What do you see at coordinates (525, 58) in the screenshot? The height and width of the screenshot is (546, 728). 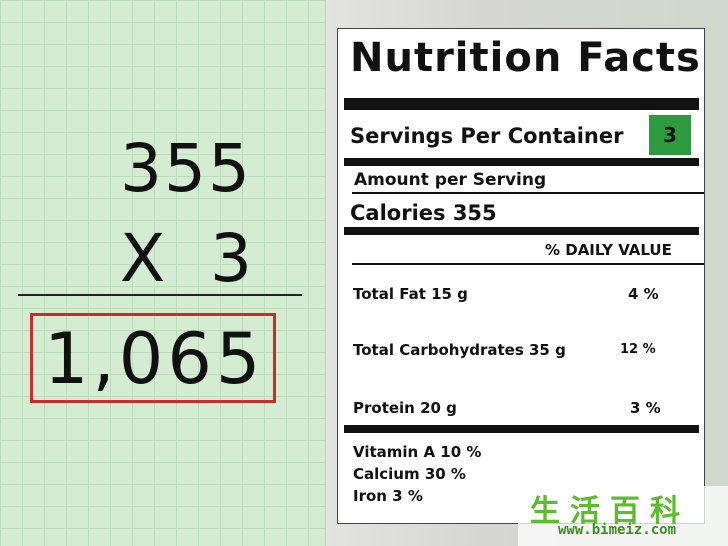 I see `label-title: Nutrition Facts` at bounding box center [525, 58].